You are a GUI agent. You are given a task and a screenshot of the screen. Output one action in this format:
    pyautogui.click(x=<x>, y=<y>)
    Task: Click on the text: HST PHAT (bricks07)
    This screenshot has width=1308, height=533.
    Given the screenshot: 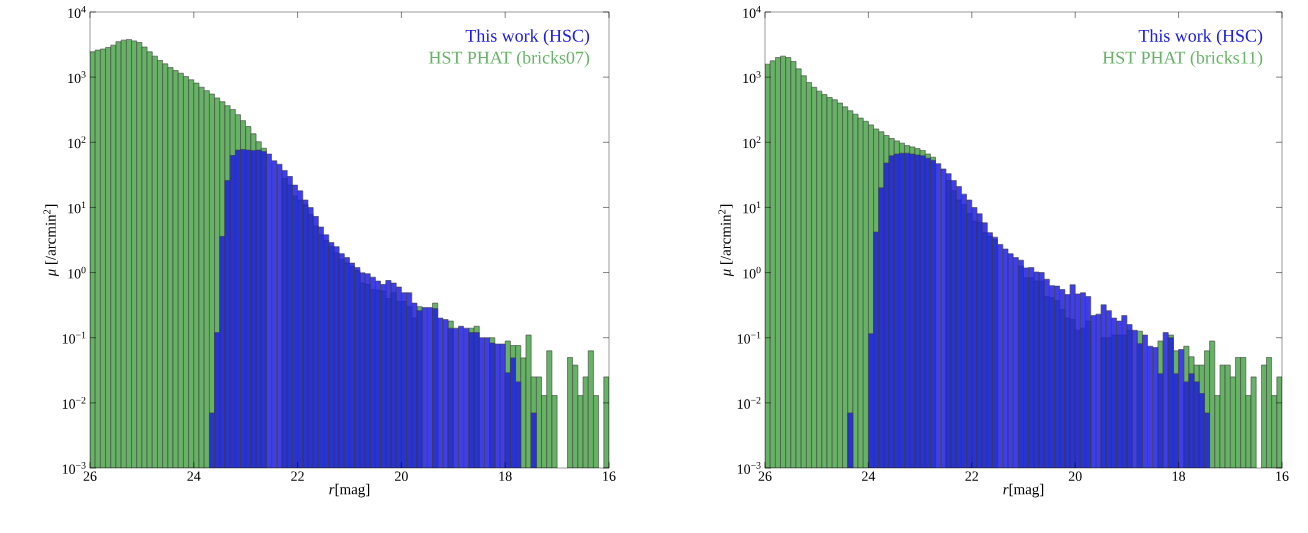 What is the action you would take?
    pyautogui.click(x=509, y=59)
    